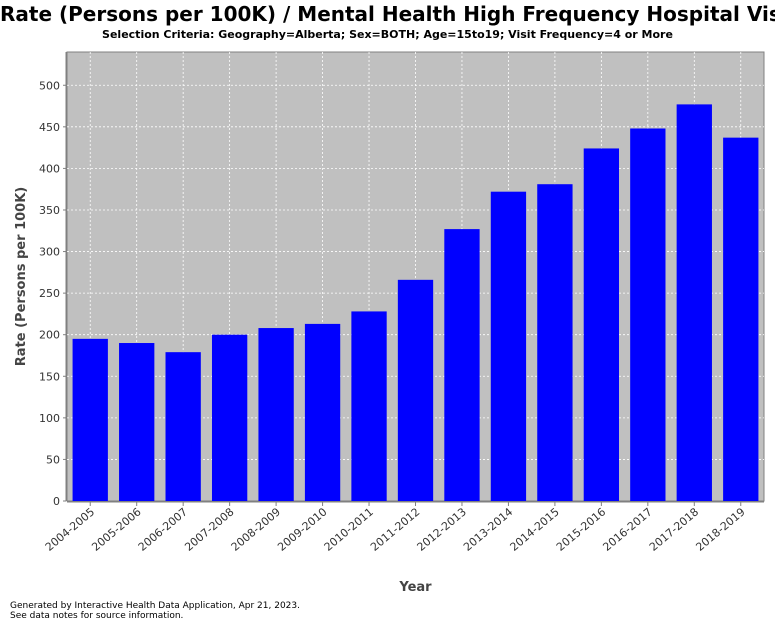 This screenshot has width=775, height=630. Describe the element at coordinates (49, 127) in the screenshot. I see `y-tick-label: 450` at that location.